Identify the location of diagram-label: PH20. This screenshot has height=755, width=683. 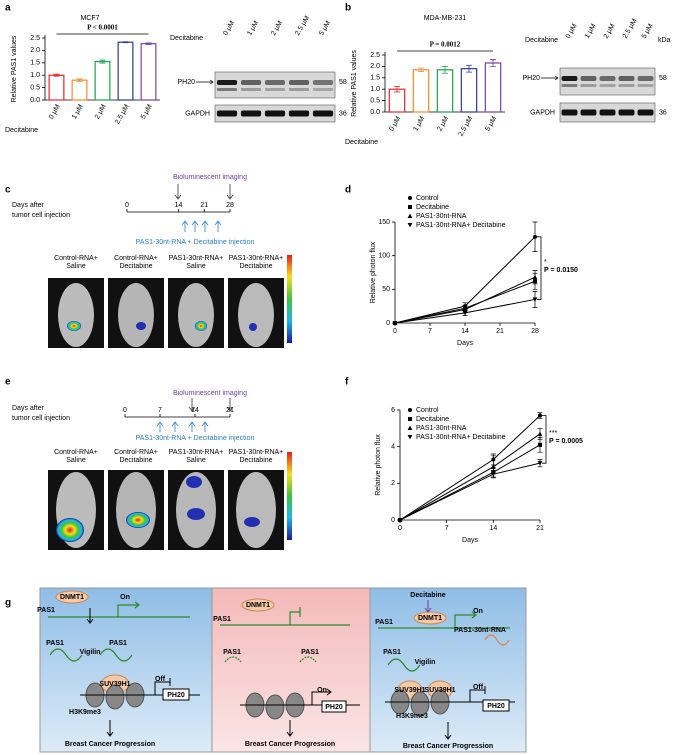
(334, 707).